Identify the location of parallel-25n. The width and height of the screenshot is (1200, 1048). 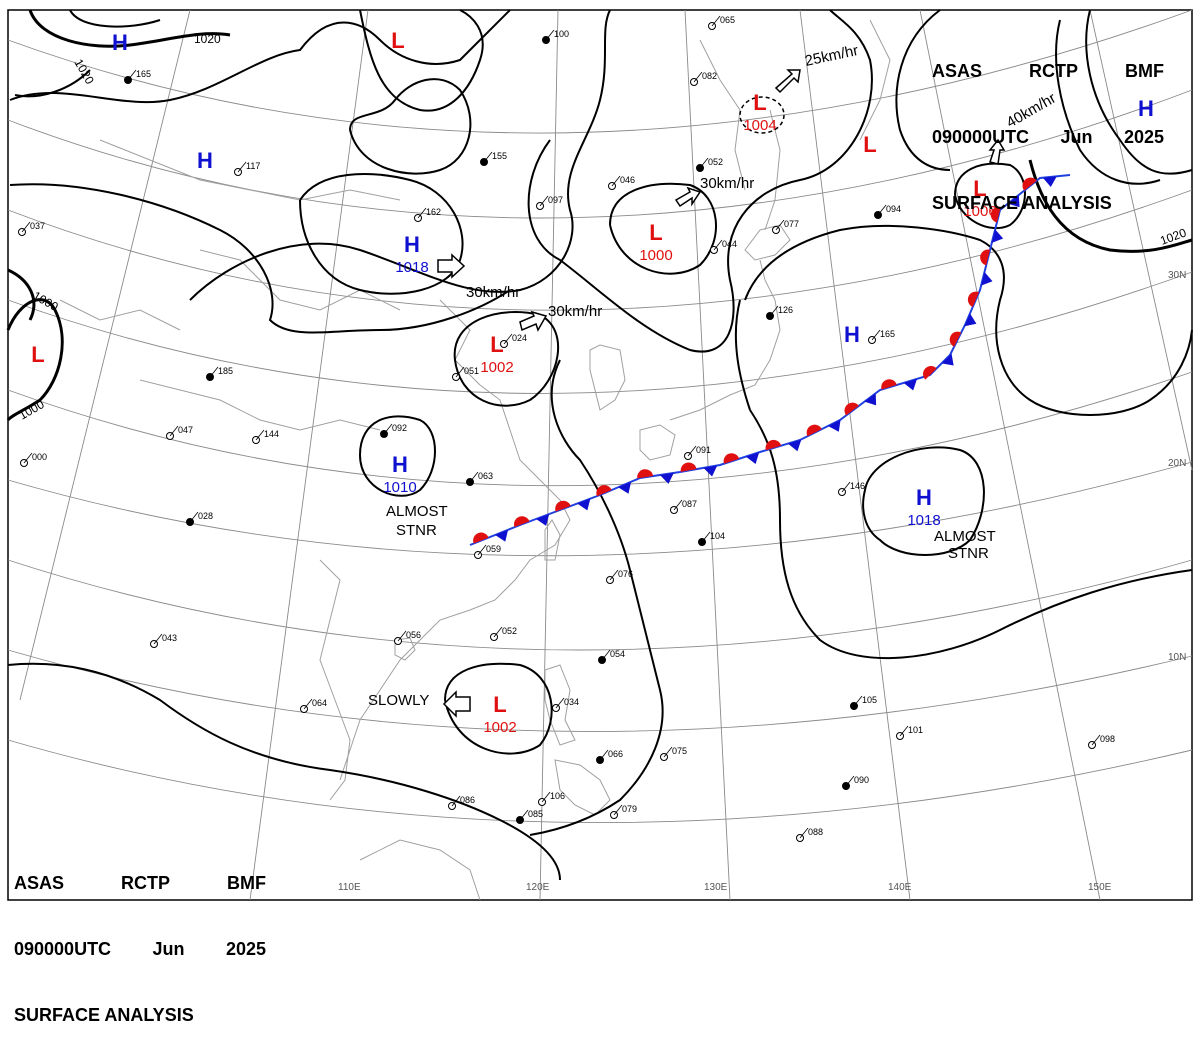
(600, 429).